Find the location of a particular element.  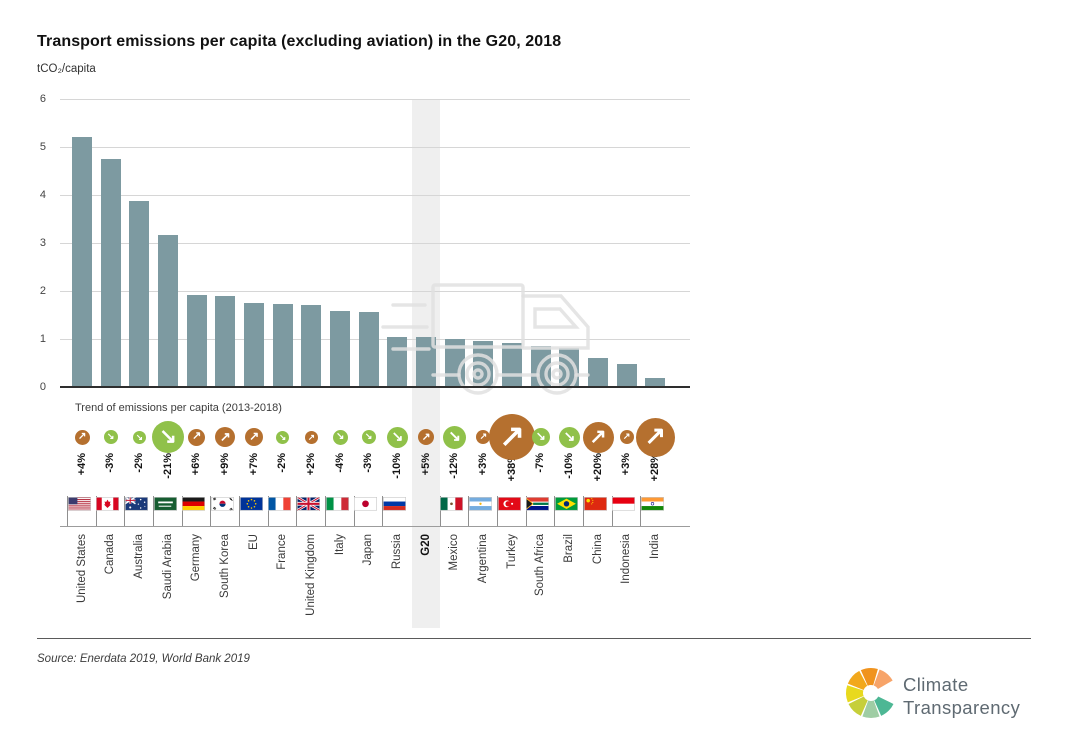

y-tick-label: 4 is located at coordinates (42, 194).